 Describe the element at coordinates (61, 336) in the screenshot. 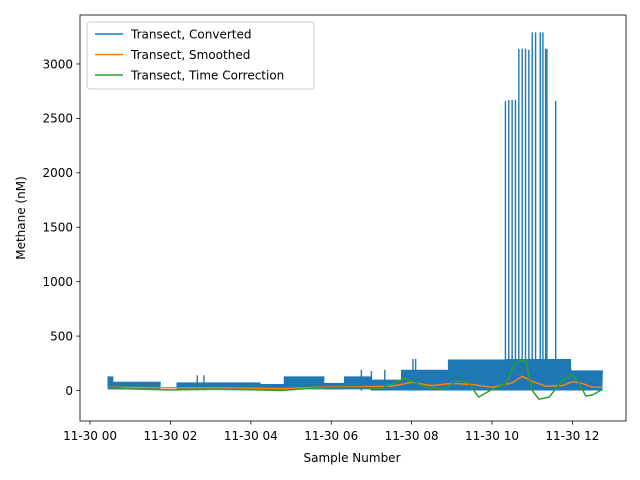

I see `y-tick-label-1: 500` at that location.